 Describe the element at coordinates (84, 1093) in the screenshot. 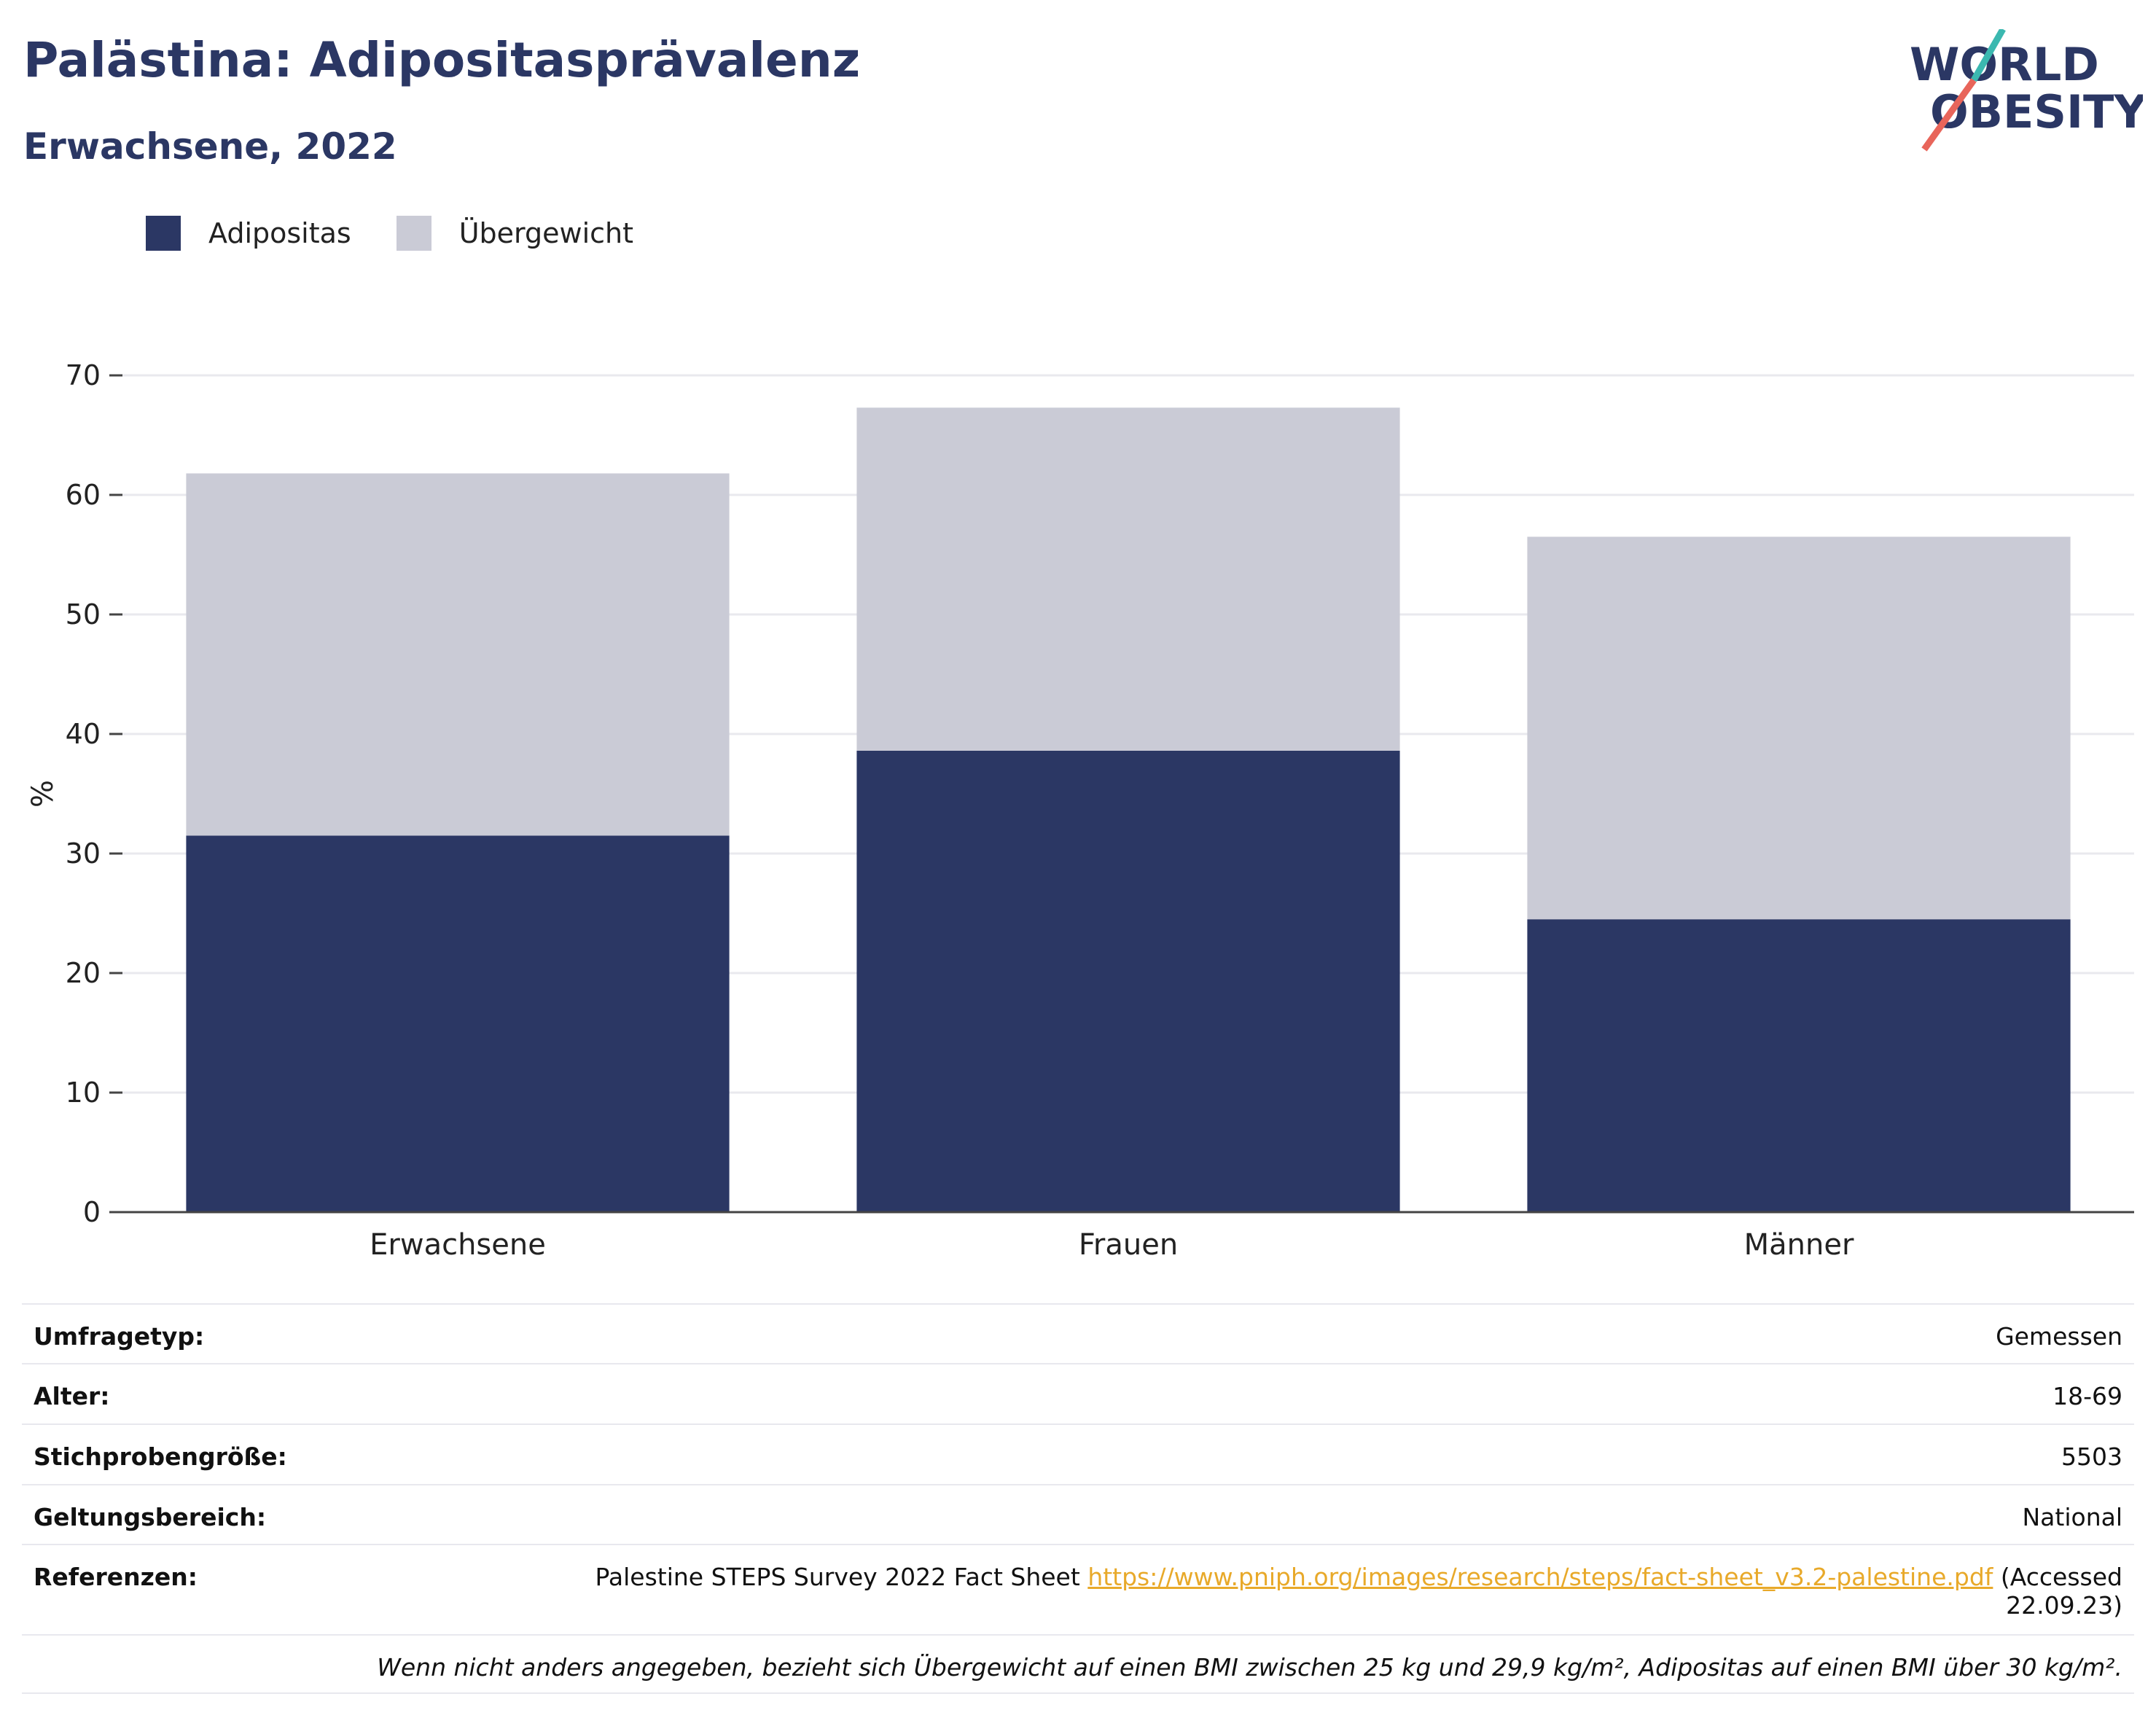

I see `y-tick-label-10: 10` at that location.